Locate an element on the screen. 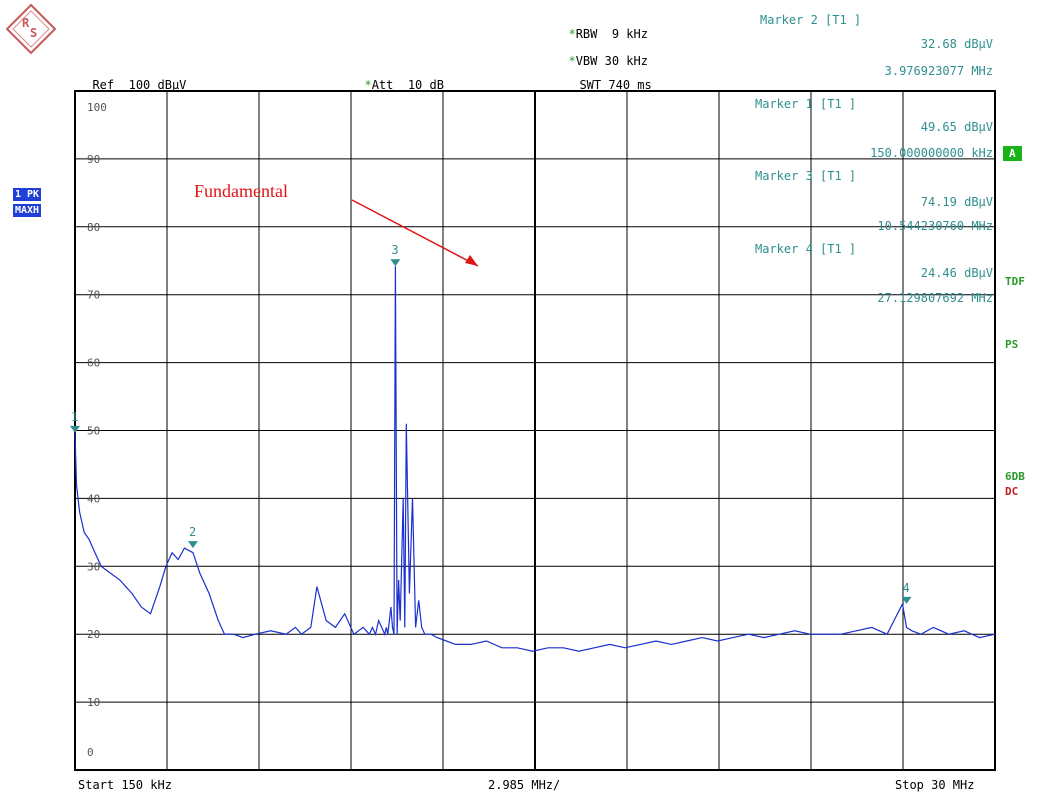 The image size is (1037, 799). start-frequency: Start 150 kHz is located at coordinates (125, 785).